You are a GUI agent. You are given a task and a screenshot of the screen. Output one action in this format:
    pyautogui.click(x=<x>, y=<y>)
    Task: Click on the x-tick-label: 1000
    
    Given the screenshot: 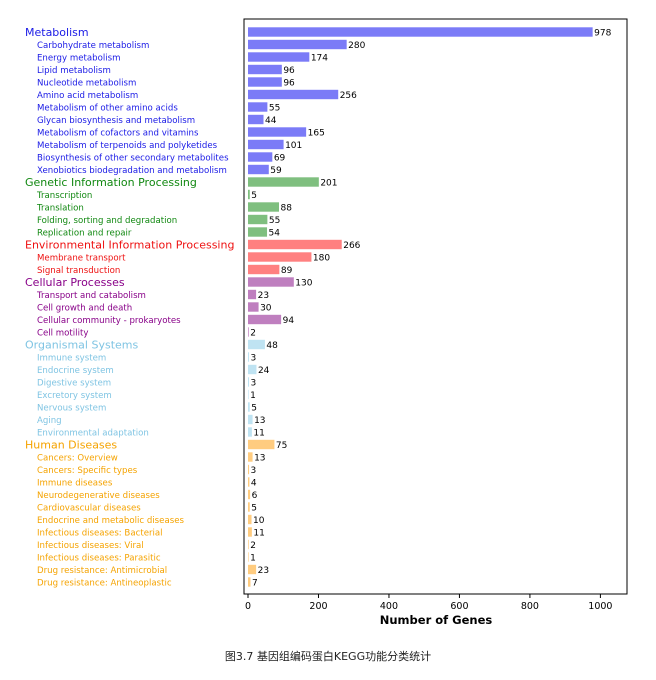 What is the action you would take?
    pyautogui.click(x=600, y=606)
    